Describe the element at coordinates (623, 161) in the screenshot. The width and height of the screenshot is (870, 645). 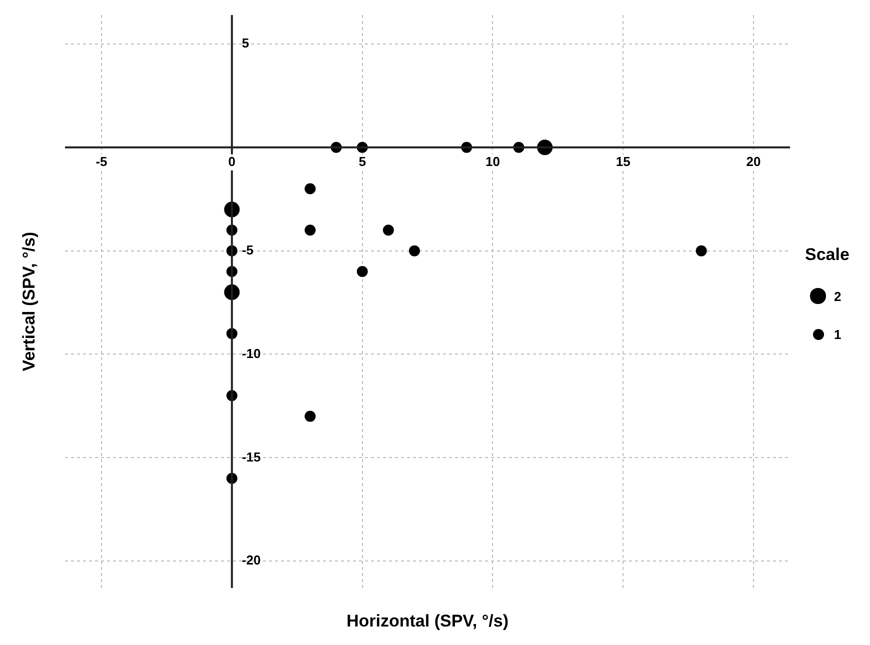
I see `x-tick-label: 15` at that location.